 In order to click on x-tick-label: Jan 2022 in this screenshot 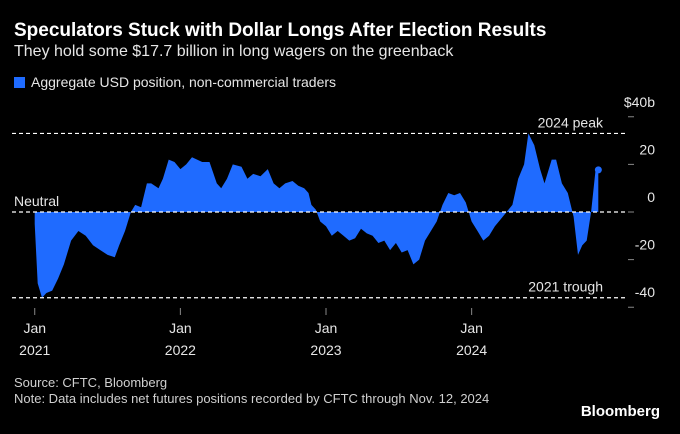, I will do `click(180, 339)`.